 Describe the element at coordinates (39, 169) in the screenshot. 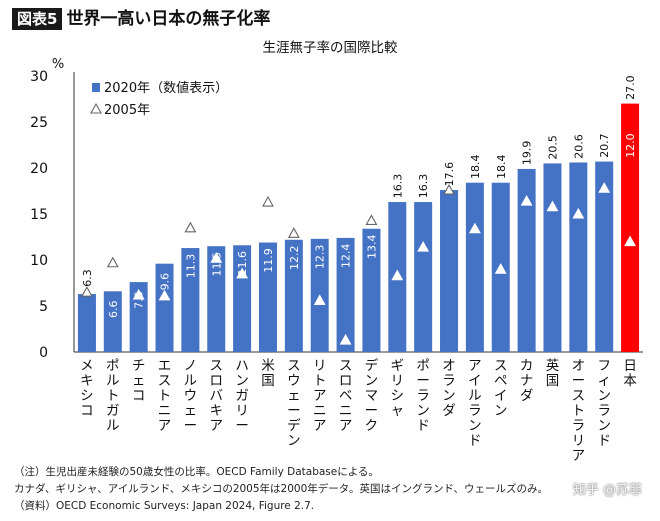

I see `y-tick-label: 20` at that location.